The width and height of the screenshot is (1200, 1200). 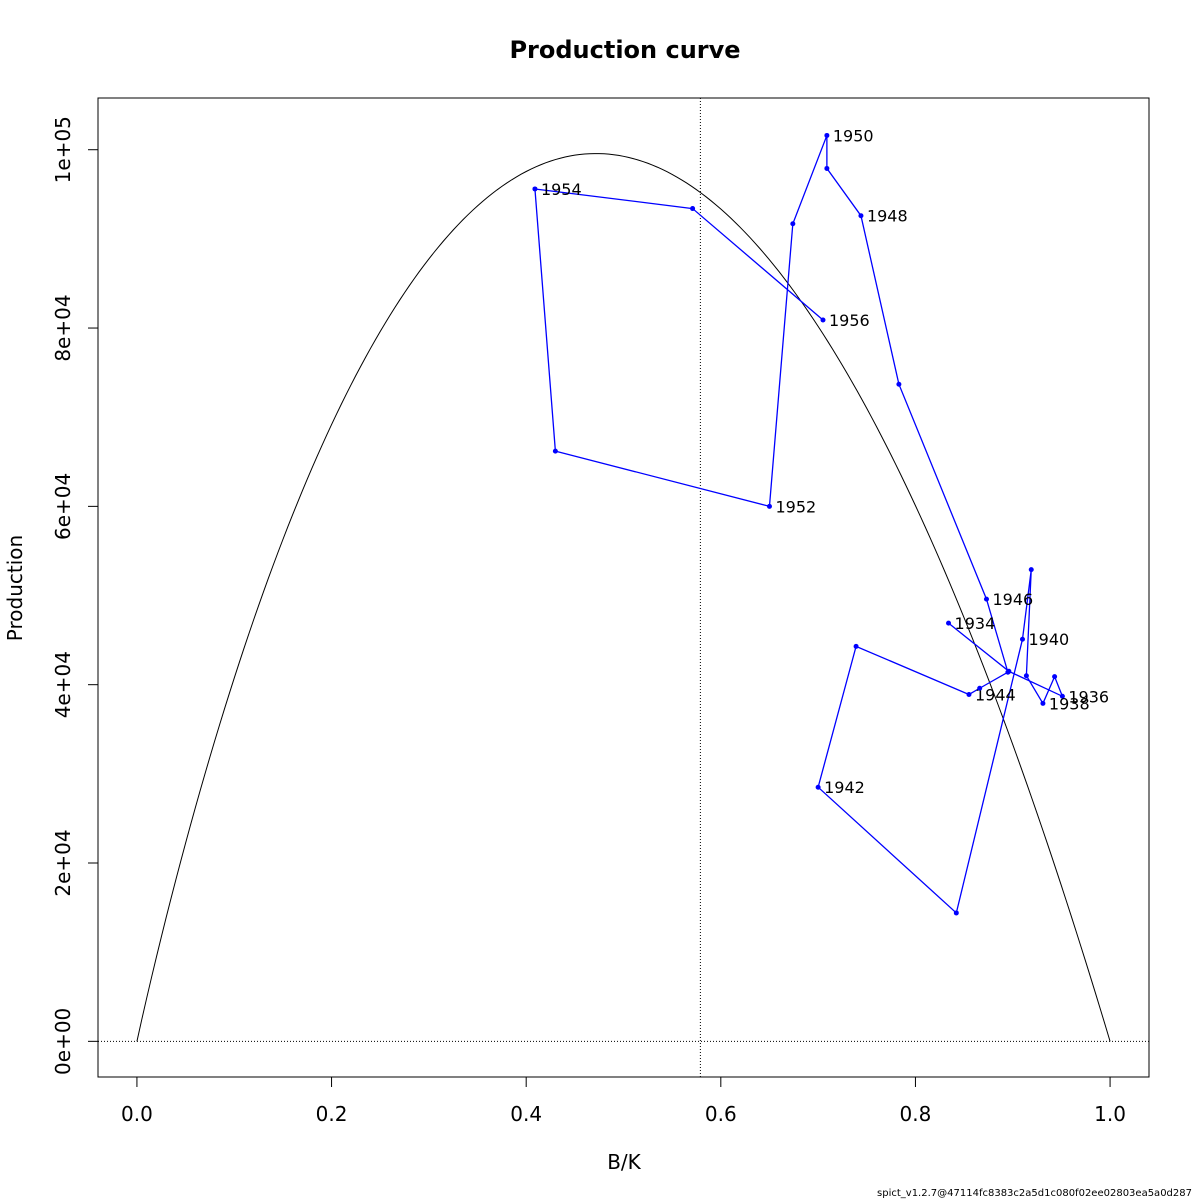 I want to click on y-axis: 0e+00 2e+04 4e+04 6e+04 8e+04 1e+05, so click(x=75, y=595).